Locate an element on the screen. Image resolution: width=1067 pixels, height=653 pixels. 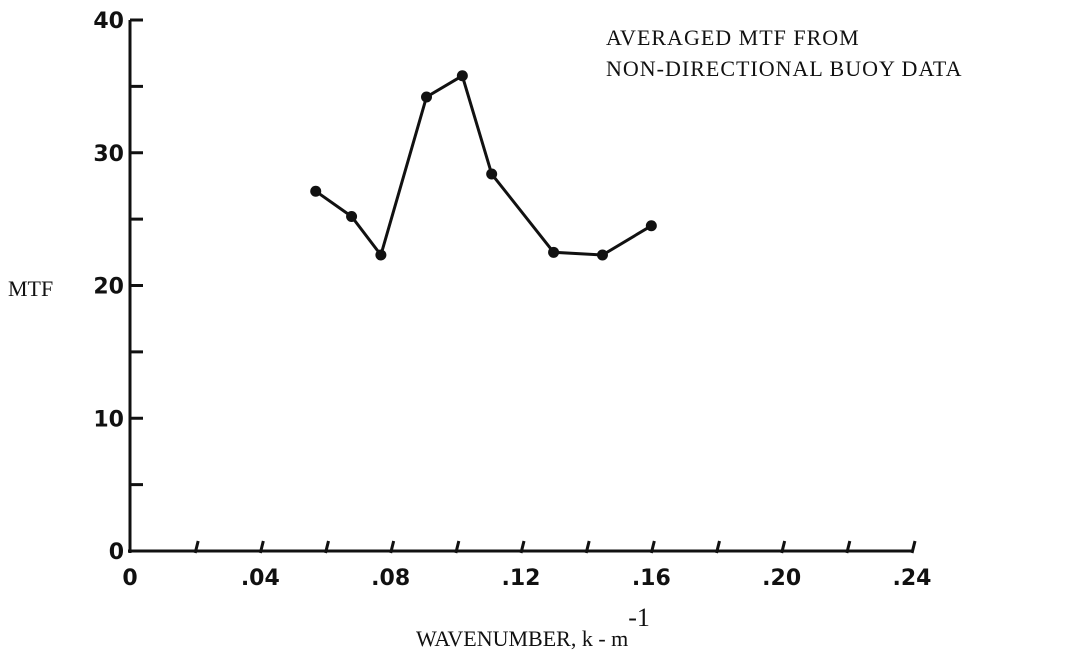
x-tick-label-1: .04 is located at coordinates (260, 578).